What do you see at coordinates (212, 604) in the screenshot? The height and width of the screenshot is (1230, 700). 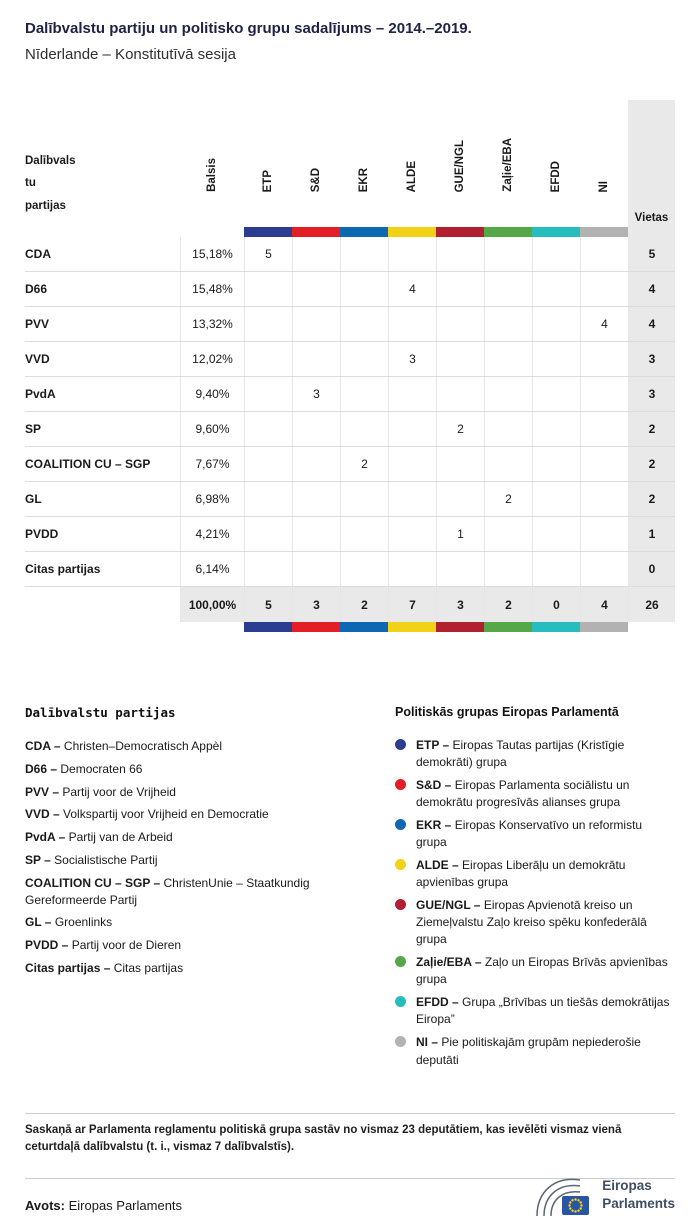 I see `votes-total-cell: 100,00%` at bounding box center [212, 604].